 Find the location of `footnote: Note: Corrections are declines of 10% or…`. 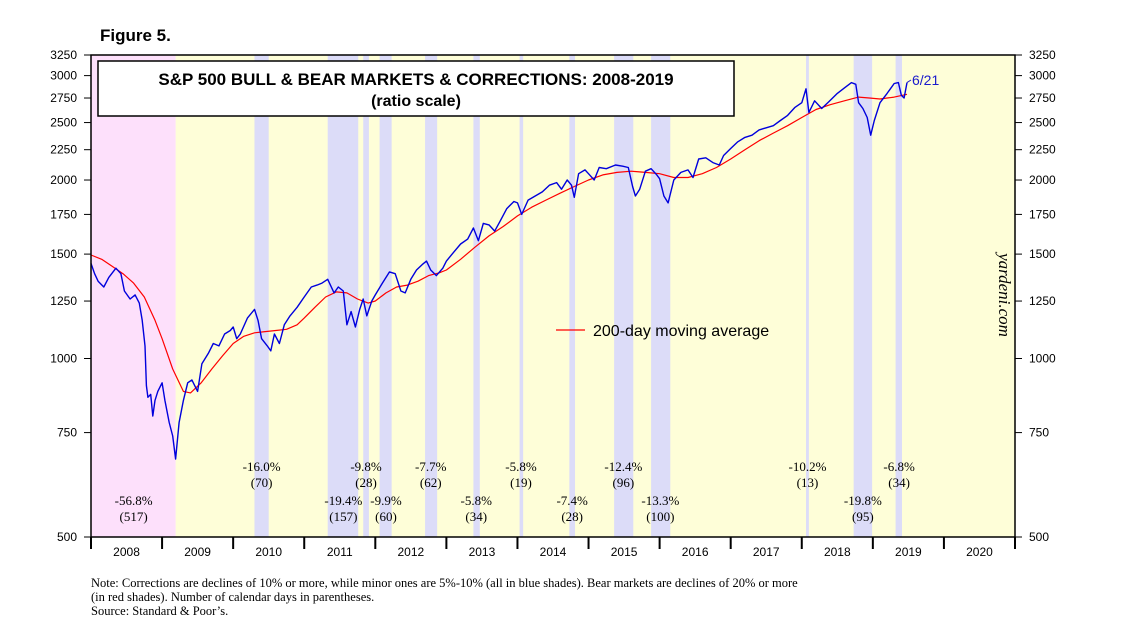

footnote: Note: Corrections are declines of 10% or… is located at coordinates (571, 597).